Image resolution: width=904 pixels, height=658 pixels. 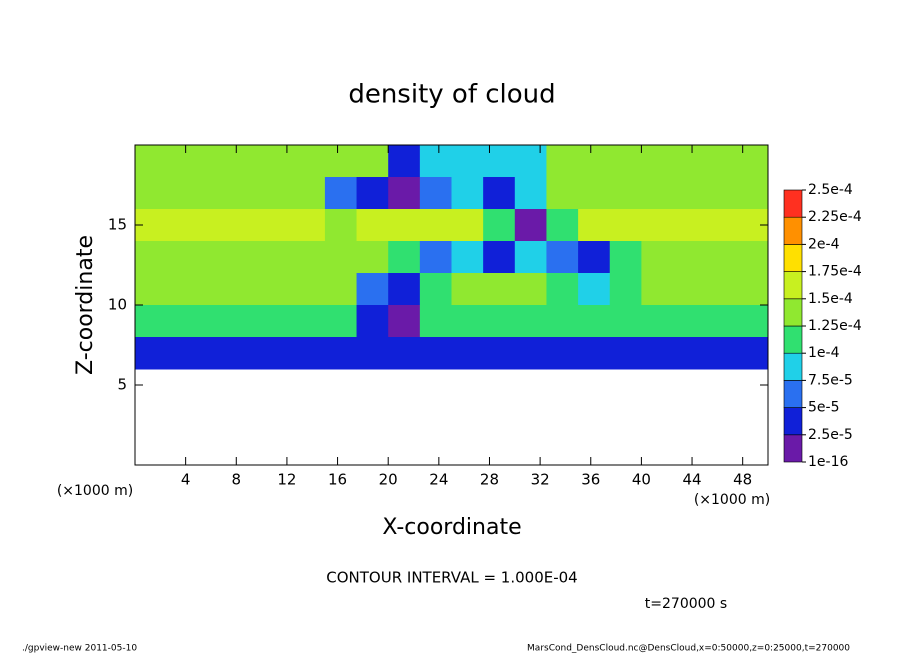 What do you see at coordinates (686, 604) in the screenshot?
I see `time-label: t=270000 s` at bounding box center [686, 604].